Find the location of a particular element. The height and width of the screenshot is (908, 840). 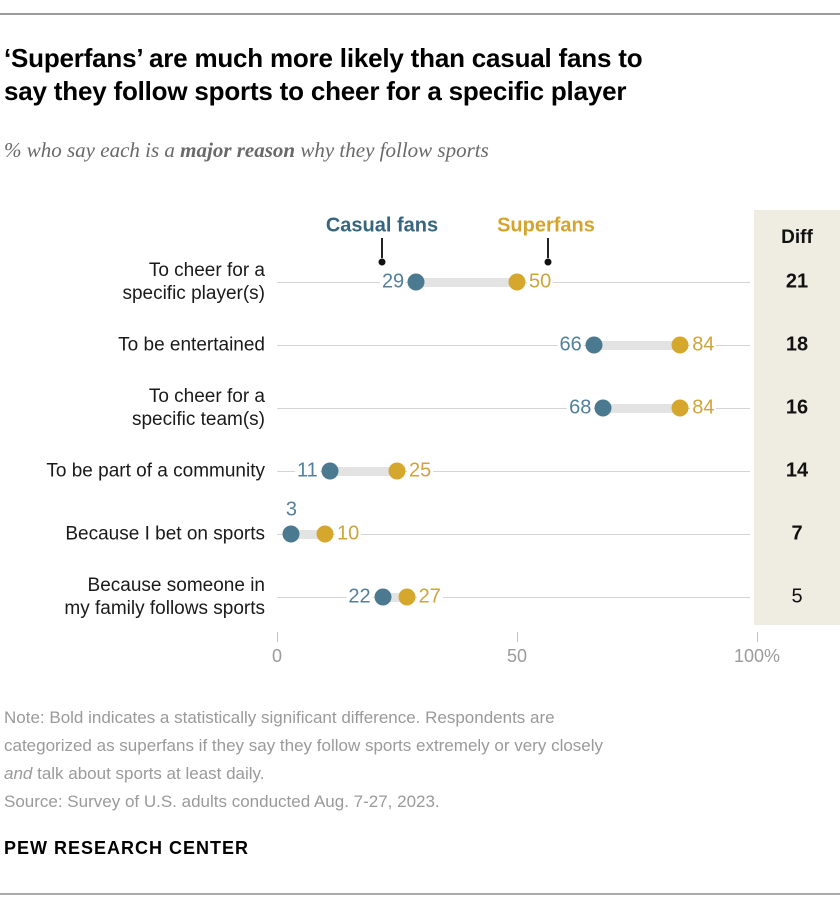

diff-value: 16 is located at coordinates (797, 407).